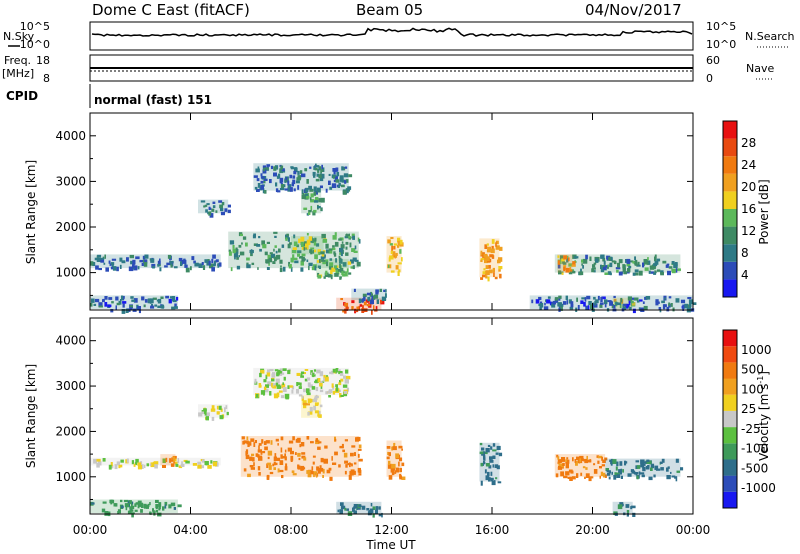 Image resolution: width=800 pixels, height=554 pixels. Describe the element at coordinates (35, 44) in the screenshot. I see `nsky-tick-bottom: 10^0` at that location.